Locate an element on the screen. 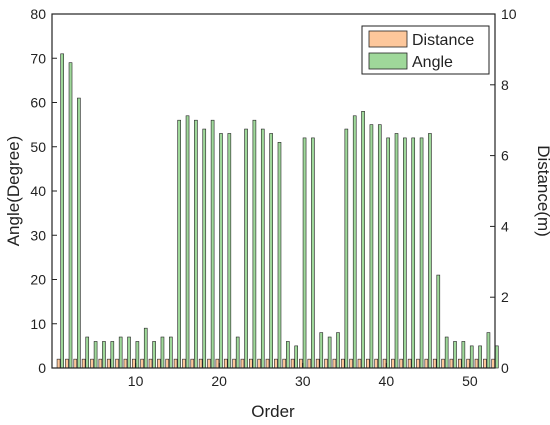  y-left-tick-label: 50 is located at coordinates (38, 147).